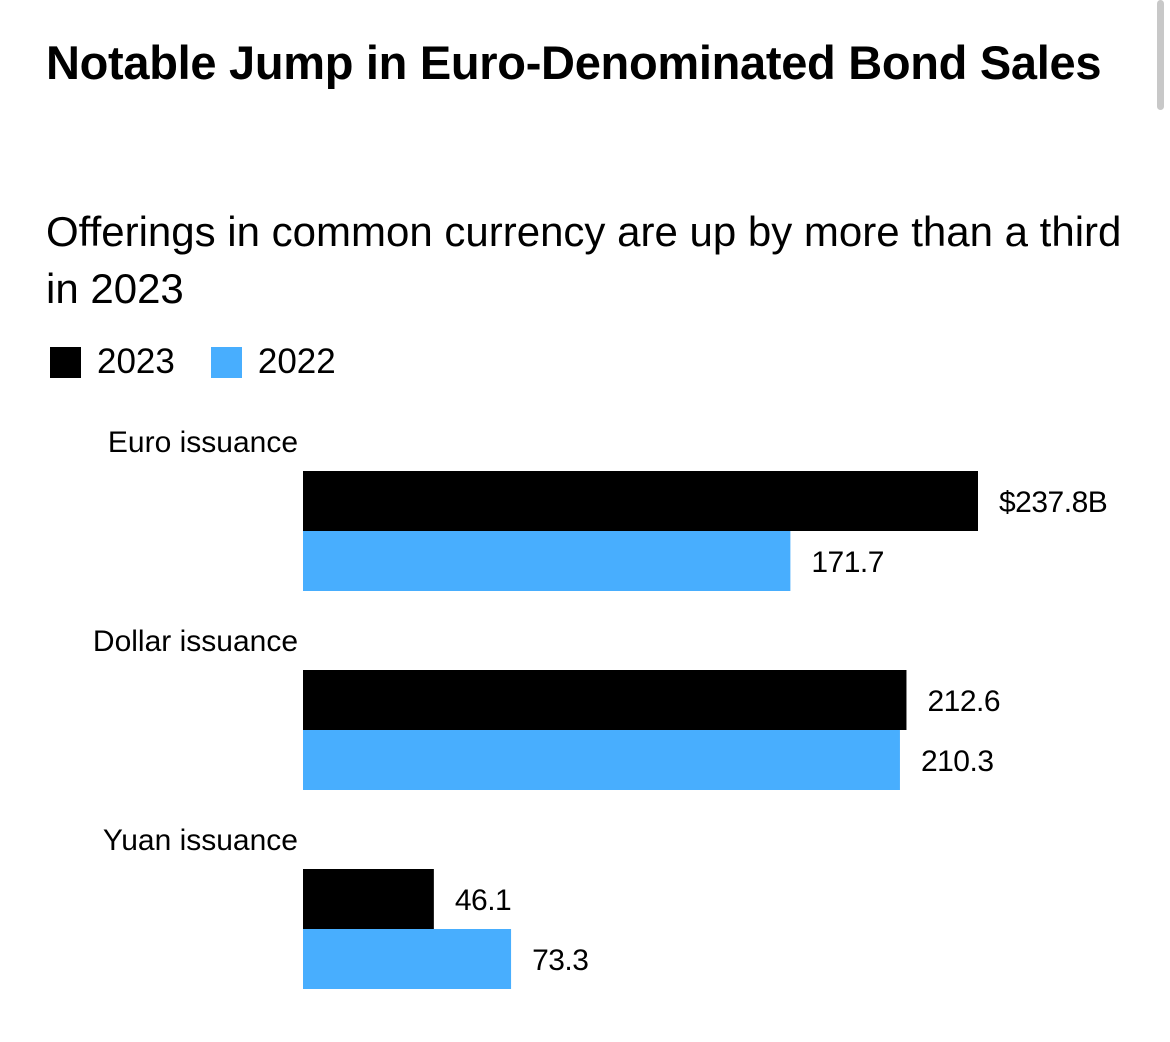  What do you see at coordinates (957, 761) in the screenshot?
I see `data-label-dollar-issuance-2022: 210.3` at bounding box center [957, 761].